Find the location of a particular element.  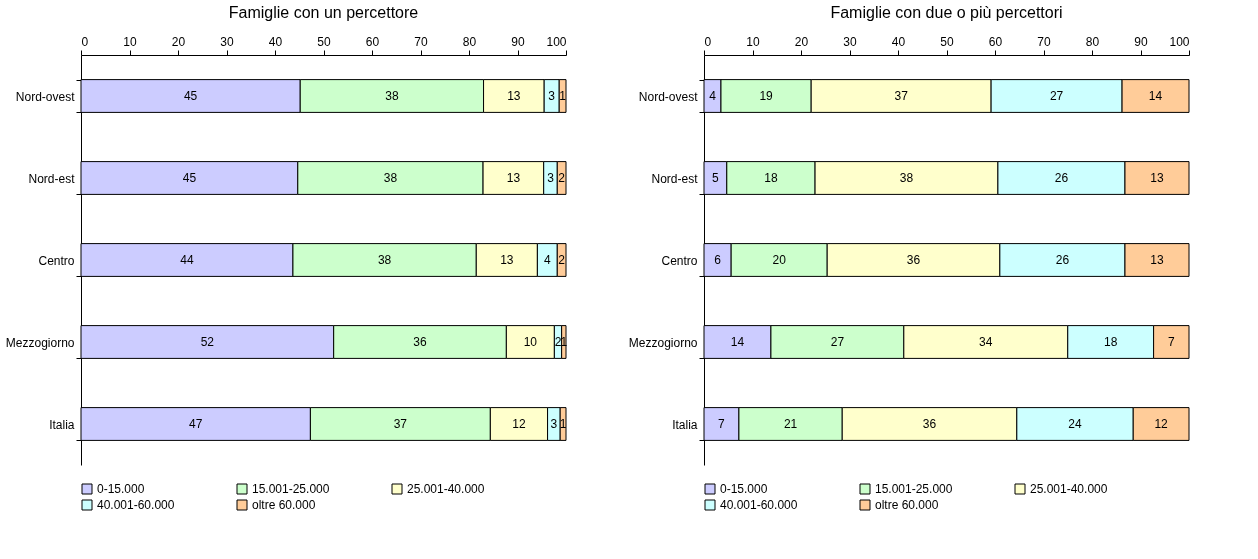

chart-title: Famiglie con due o più percettori is located at coordinates (946, 12).